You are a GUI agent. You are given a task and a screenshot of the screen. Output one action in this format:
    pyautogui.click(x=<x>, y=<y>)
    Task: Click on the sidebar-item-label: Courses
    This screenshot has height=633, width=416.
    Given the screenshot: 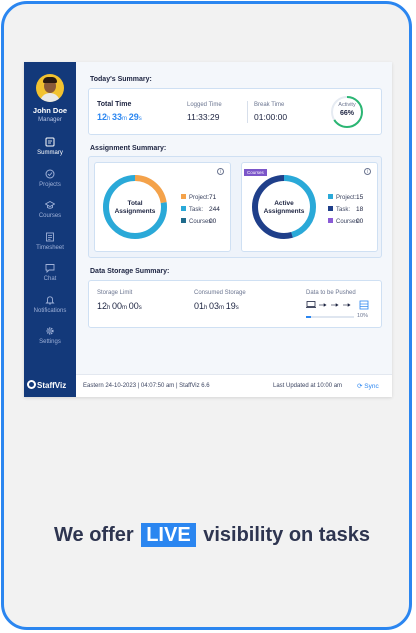 What is the action you would take?
    pyautogui.click(x=50, y=216)
    